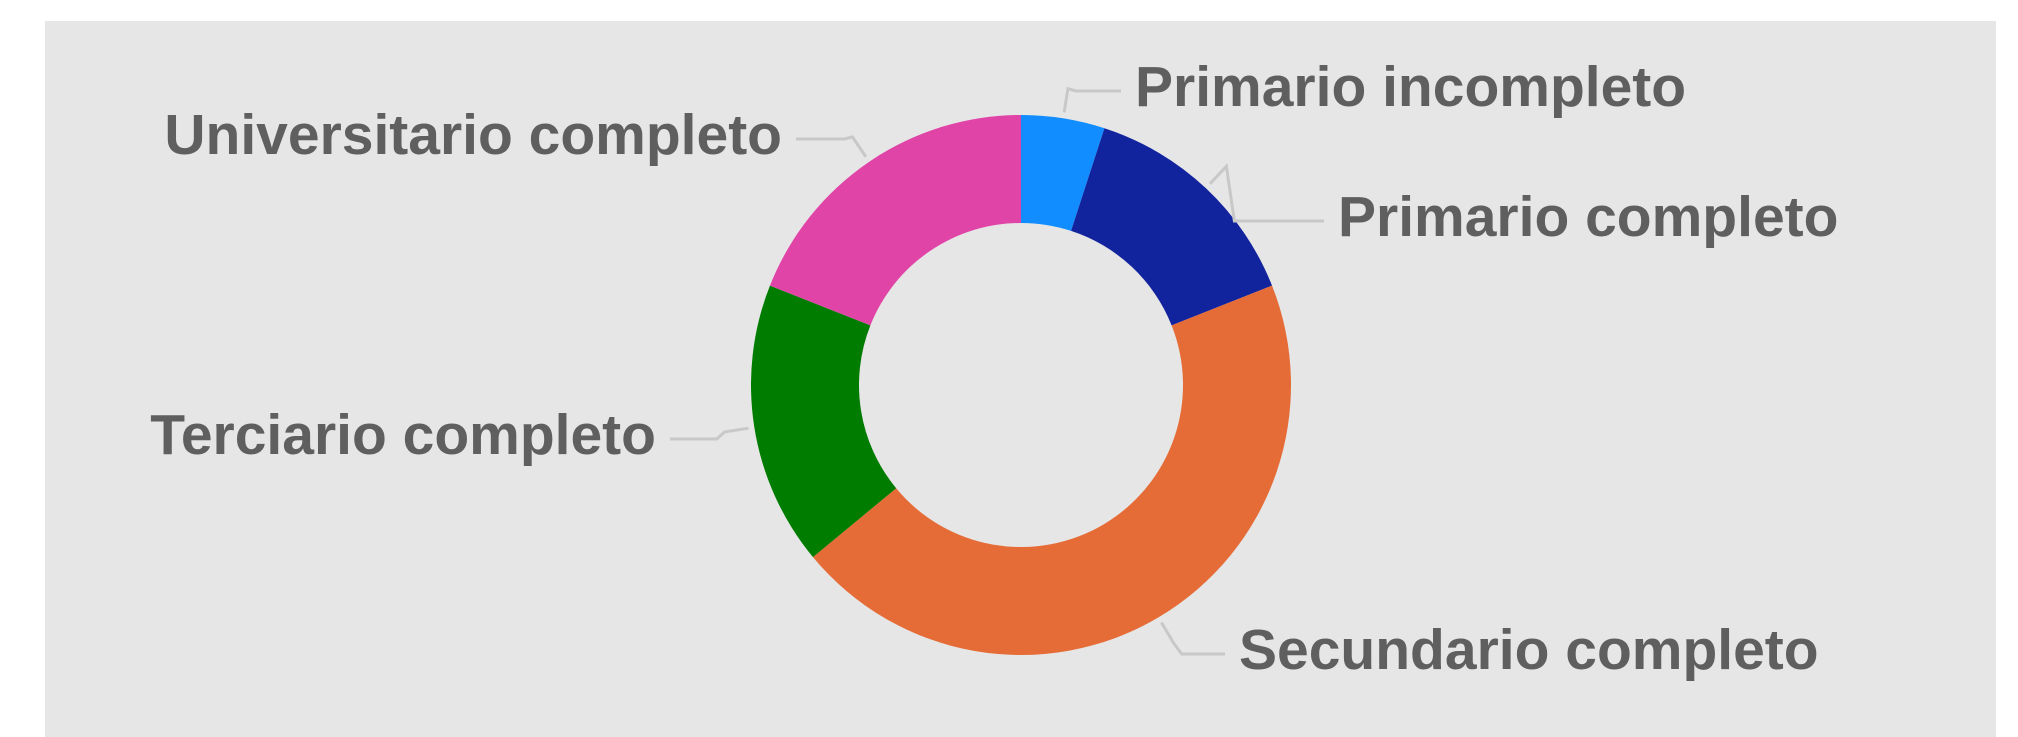  I want to click on data-label: Primario completo, so click(1588, 217).